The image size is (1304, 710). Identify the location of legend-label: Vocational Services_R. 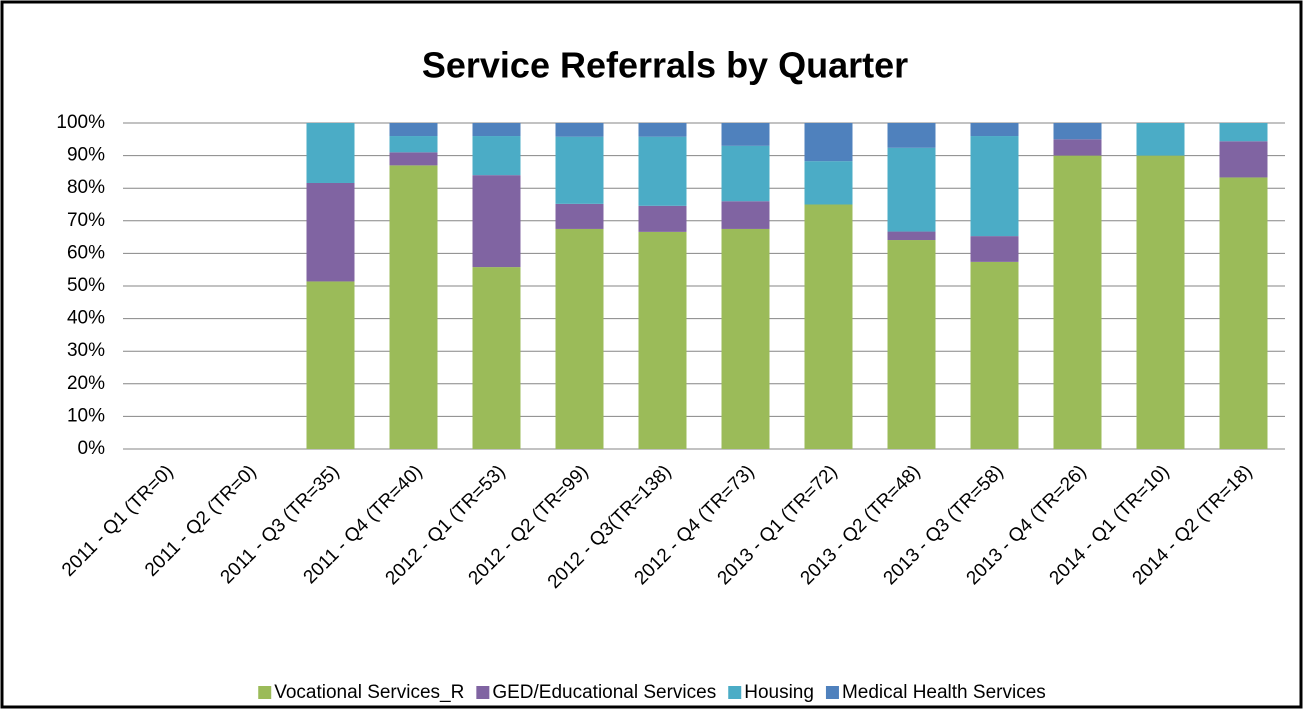
(369, 692).